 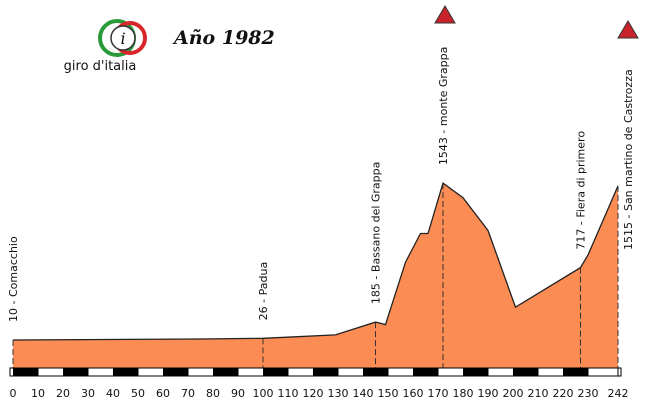 I want to click on x-tick-label: 150, so click(x=388, y=393).